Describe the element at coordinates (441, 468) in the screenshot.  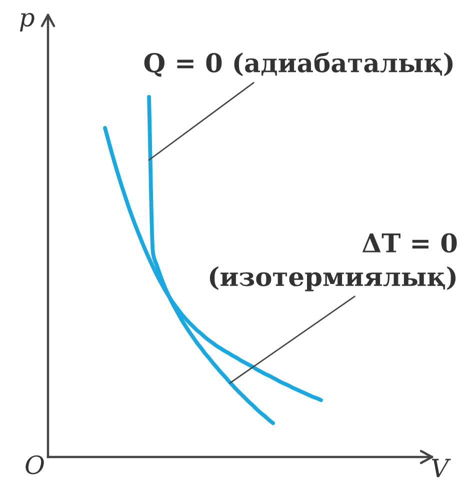
I see `x-axis-title: V` at that location.